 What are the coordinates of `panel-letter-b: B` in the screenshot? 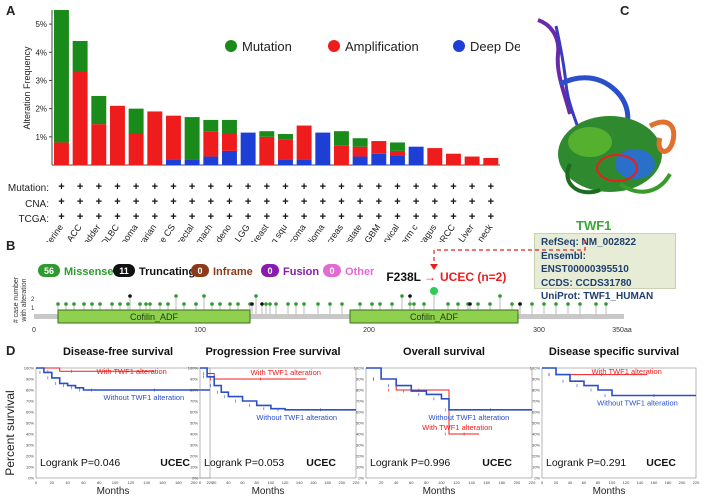 It's located at (11, 245).